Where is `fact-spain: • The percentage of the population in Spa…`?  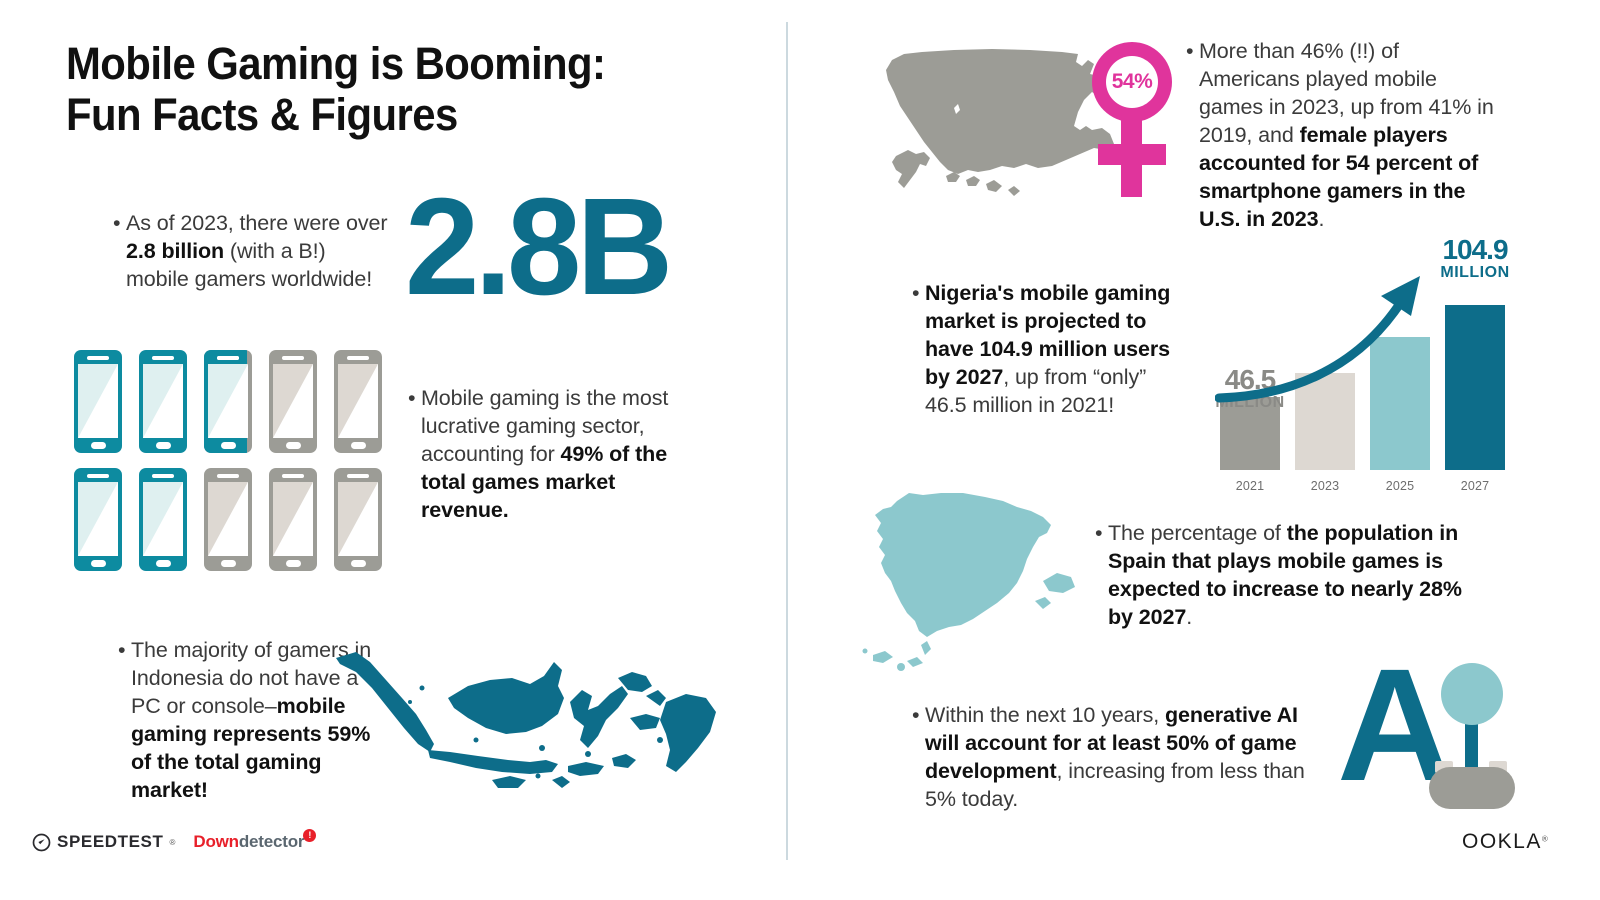
fact-spain: • The percentage of the population in Spa… is located at coordinates (1292, 576).